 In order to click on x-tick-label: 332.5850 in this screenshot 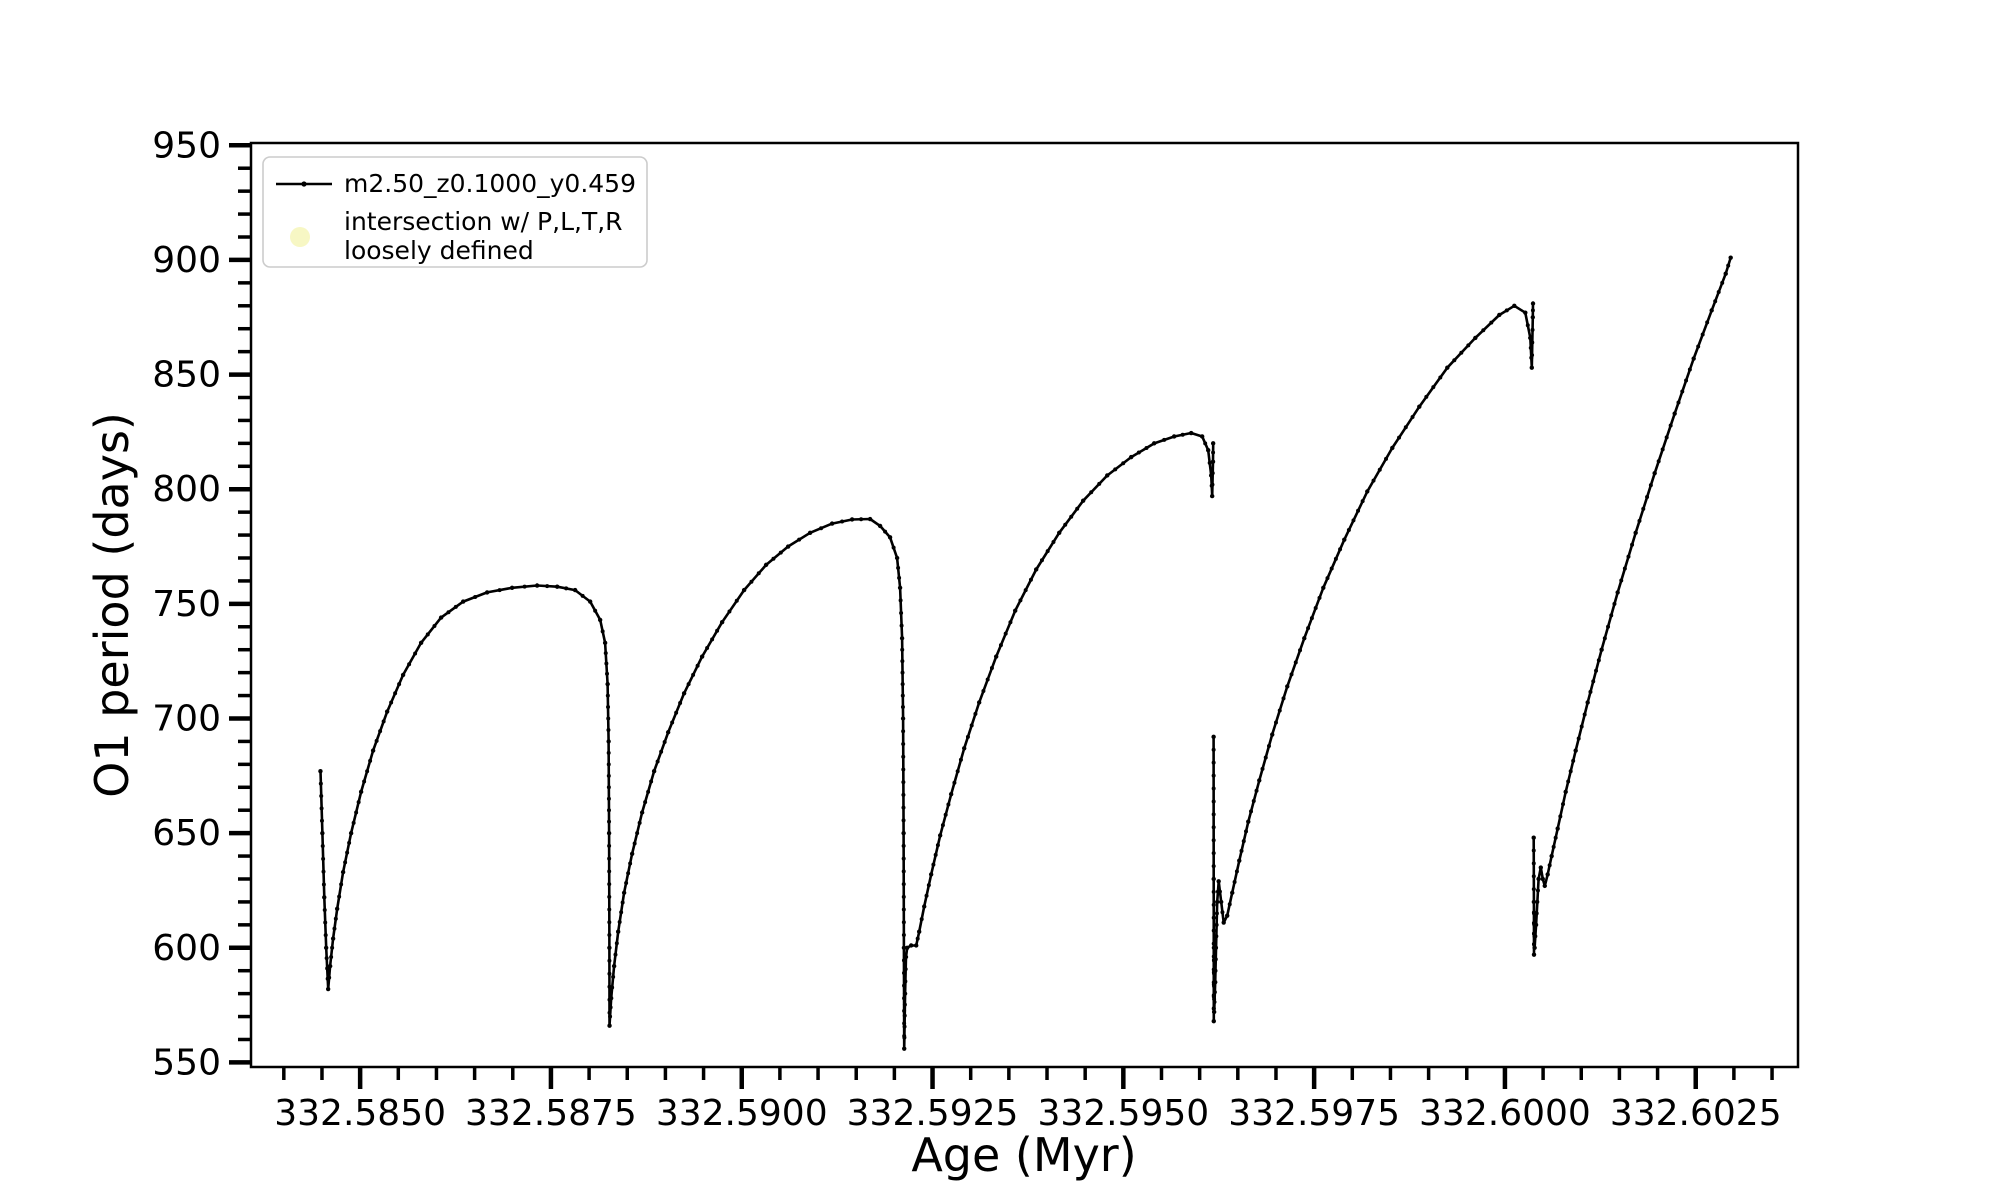, I will do `click(360, 1113)`.